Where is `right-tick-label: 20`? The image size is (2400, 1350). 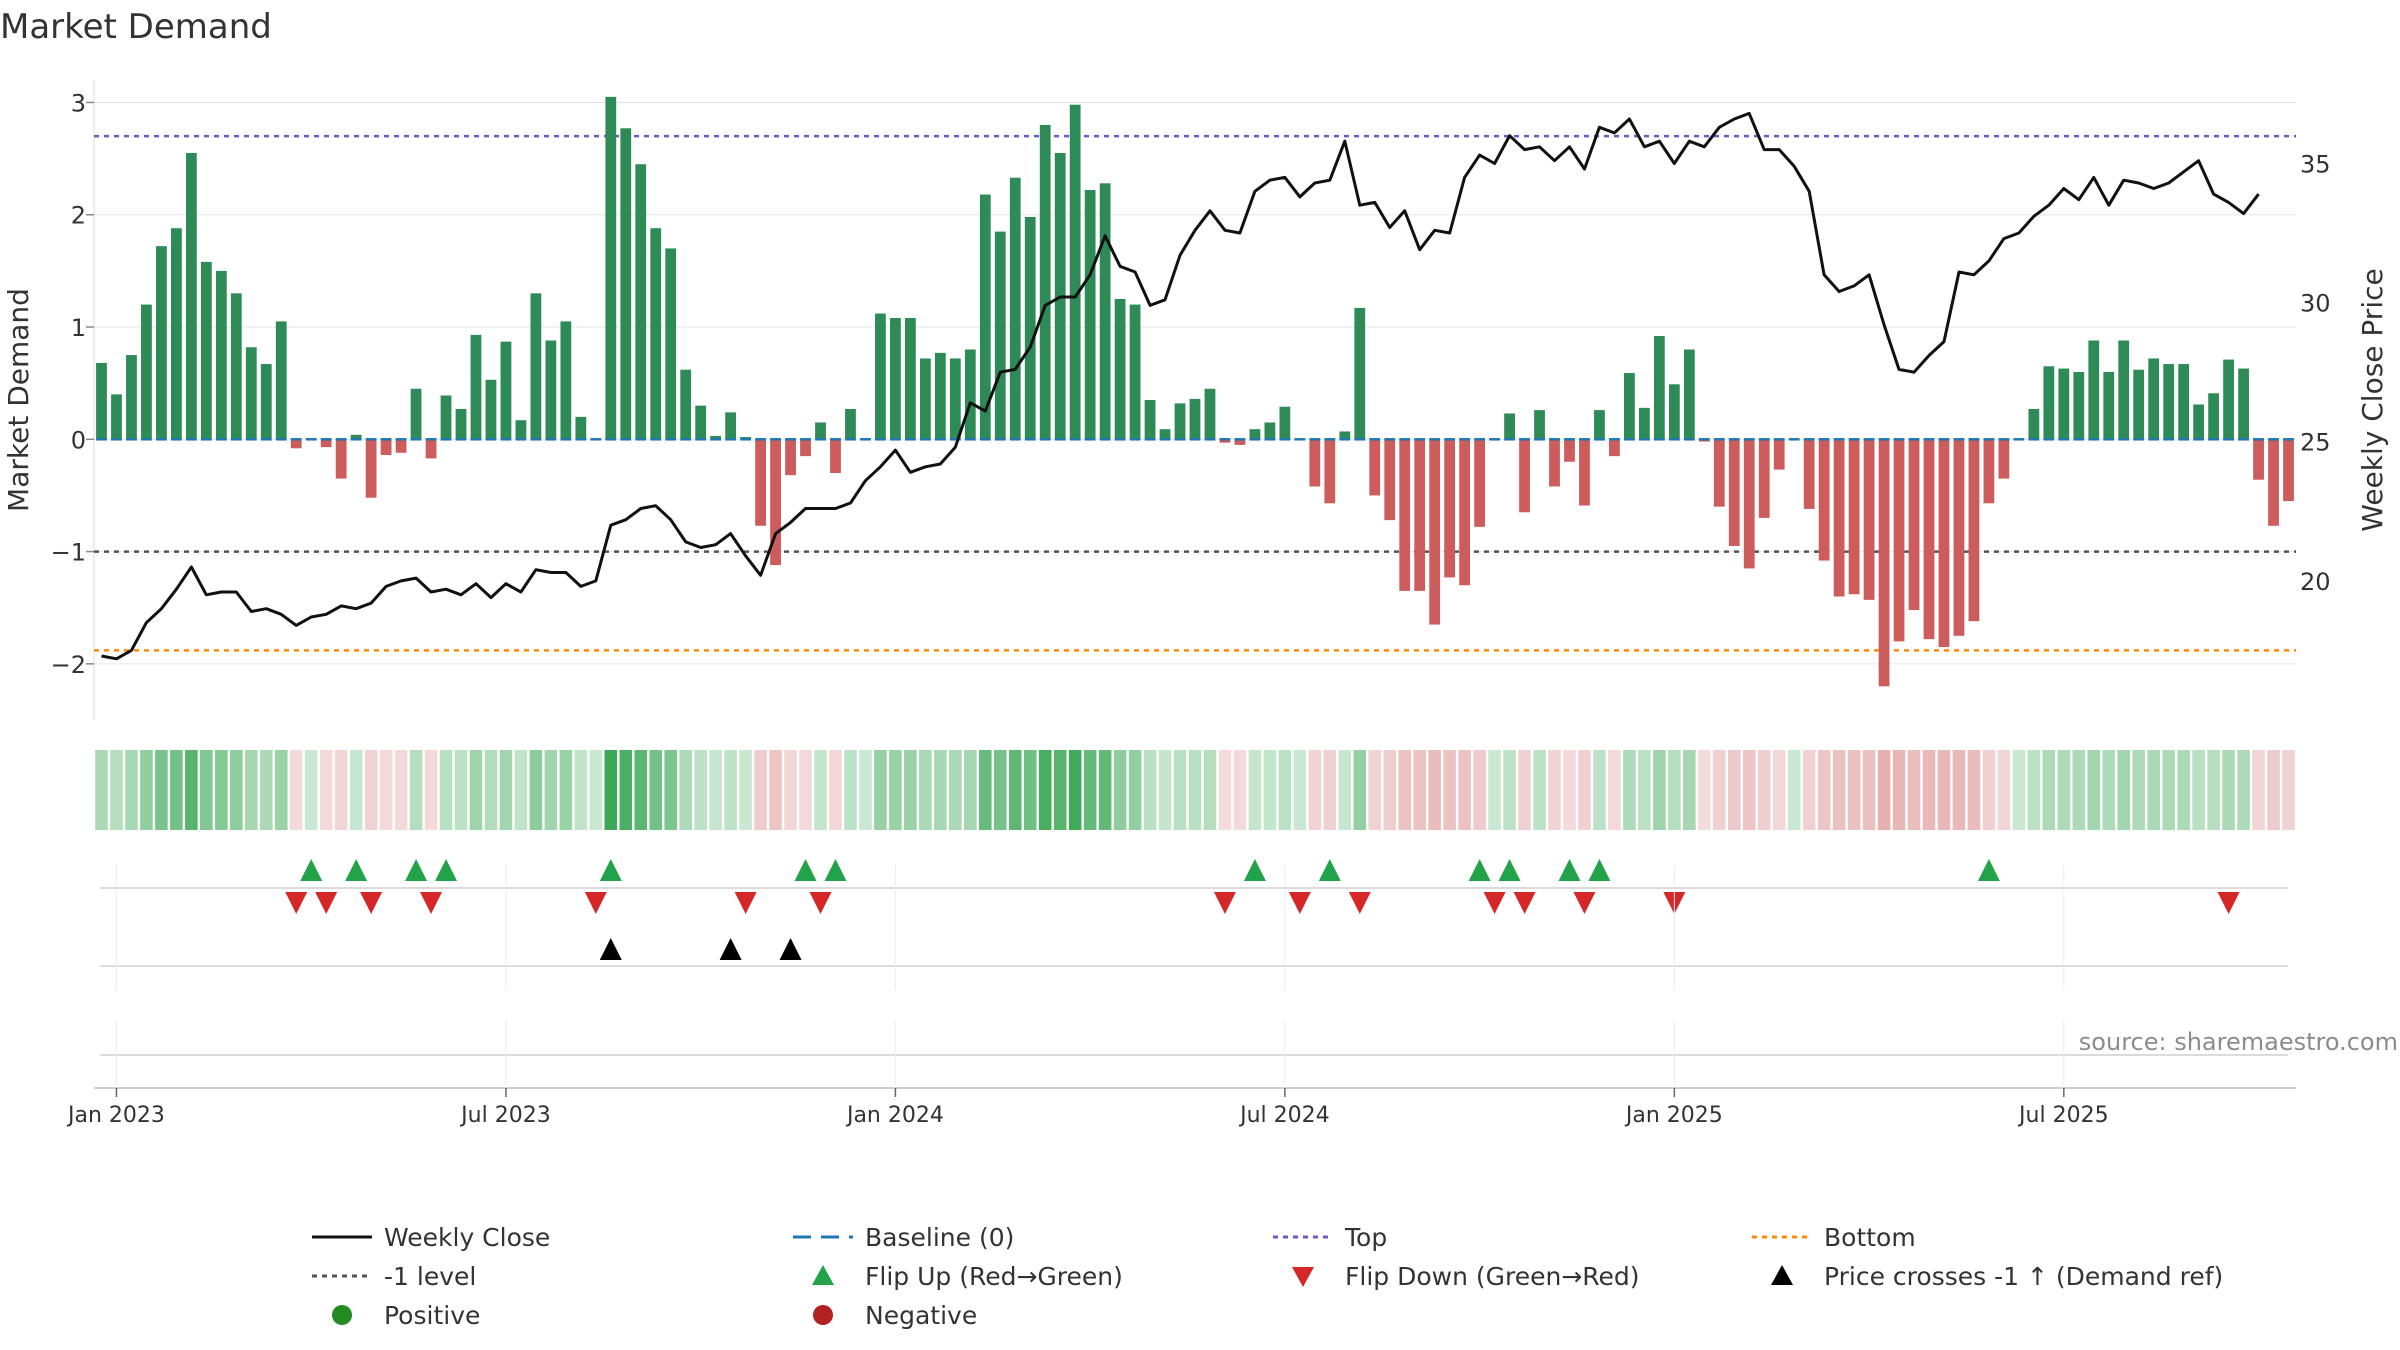 right-tick-label: 20 is located at coordinates (2315, 582).